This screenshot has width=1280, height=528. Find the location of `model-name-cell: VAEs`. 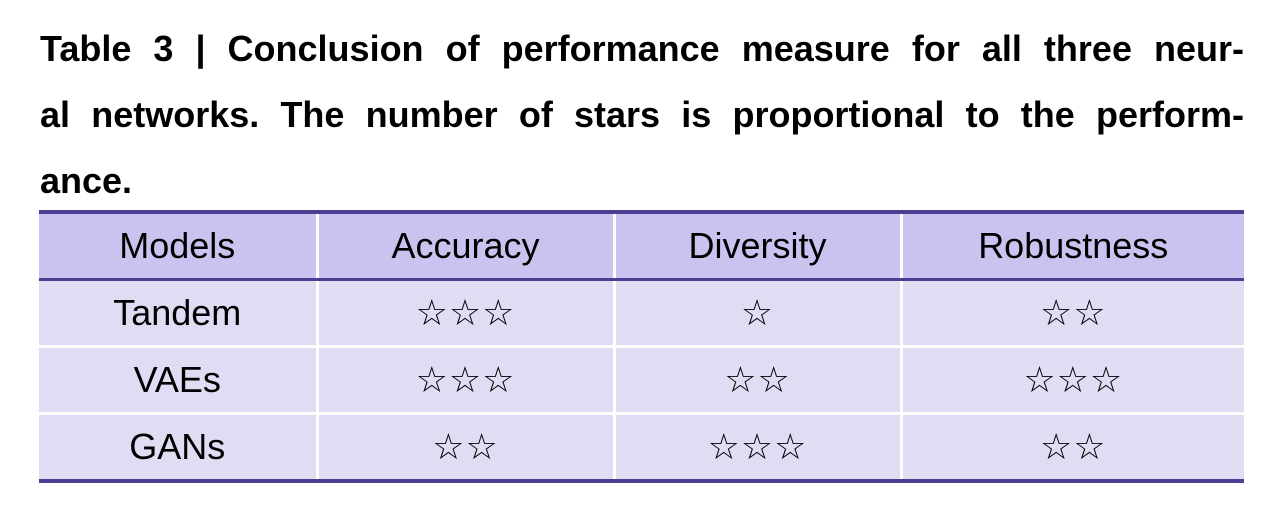

model-name-cell: VAEs is located at coordinates (179, 379).